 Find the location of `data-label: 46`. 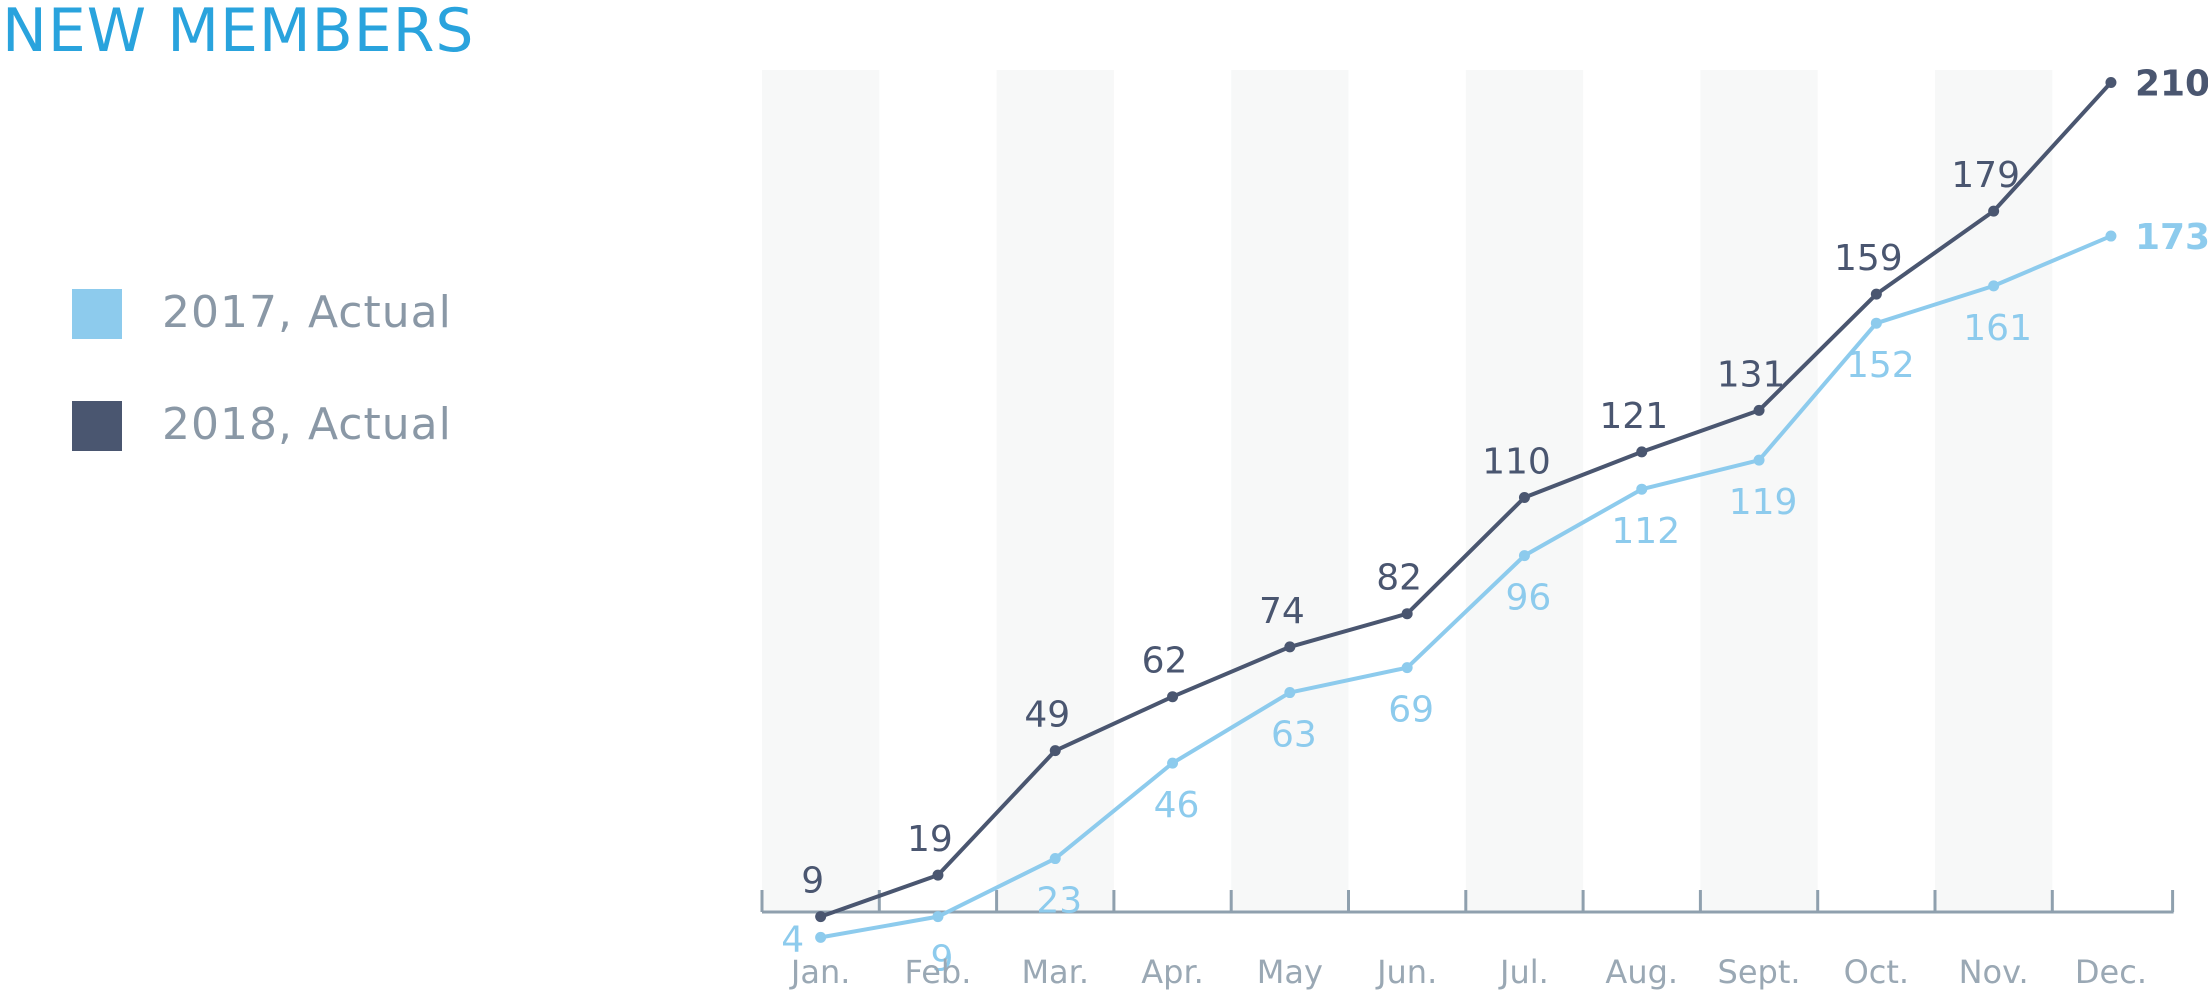

data-label: 46 is located at coordinates (1177, 805).